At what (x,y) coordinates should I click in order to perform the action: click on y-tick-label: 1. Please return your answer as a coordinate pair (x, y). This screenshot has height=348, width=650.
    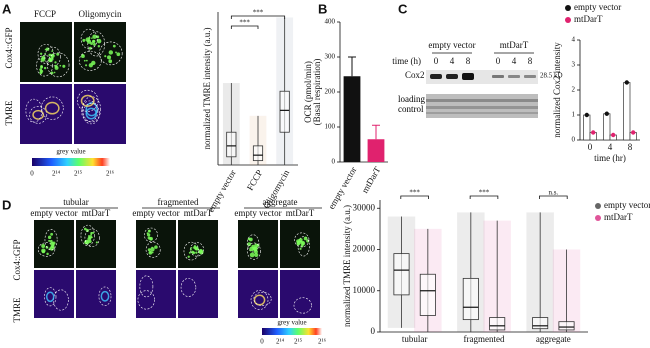
    Looking at the image, I should click on (574, 115).